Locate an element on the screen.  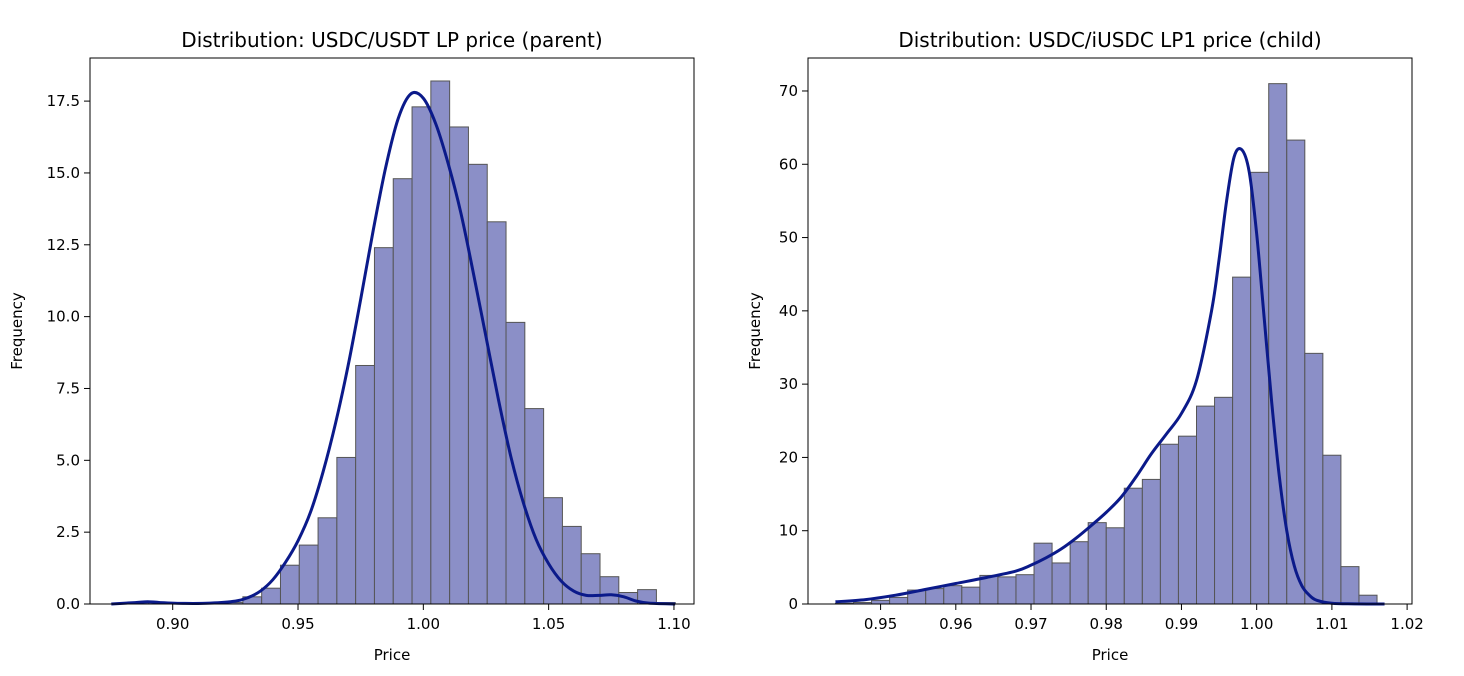
y-tick-label: 15.0 is located at coordinates (63, 173).